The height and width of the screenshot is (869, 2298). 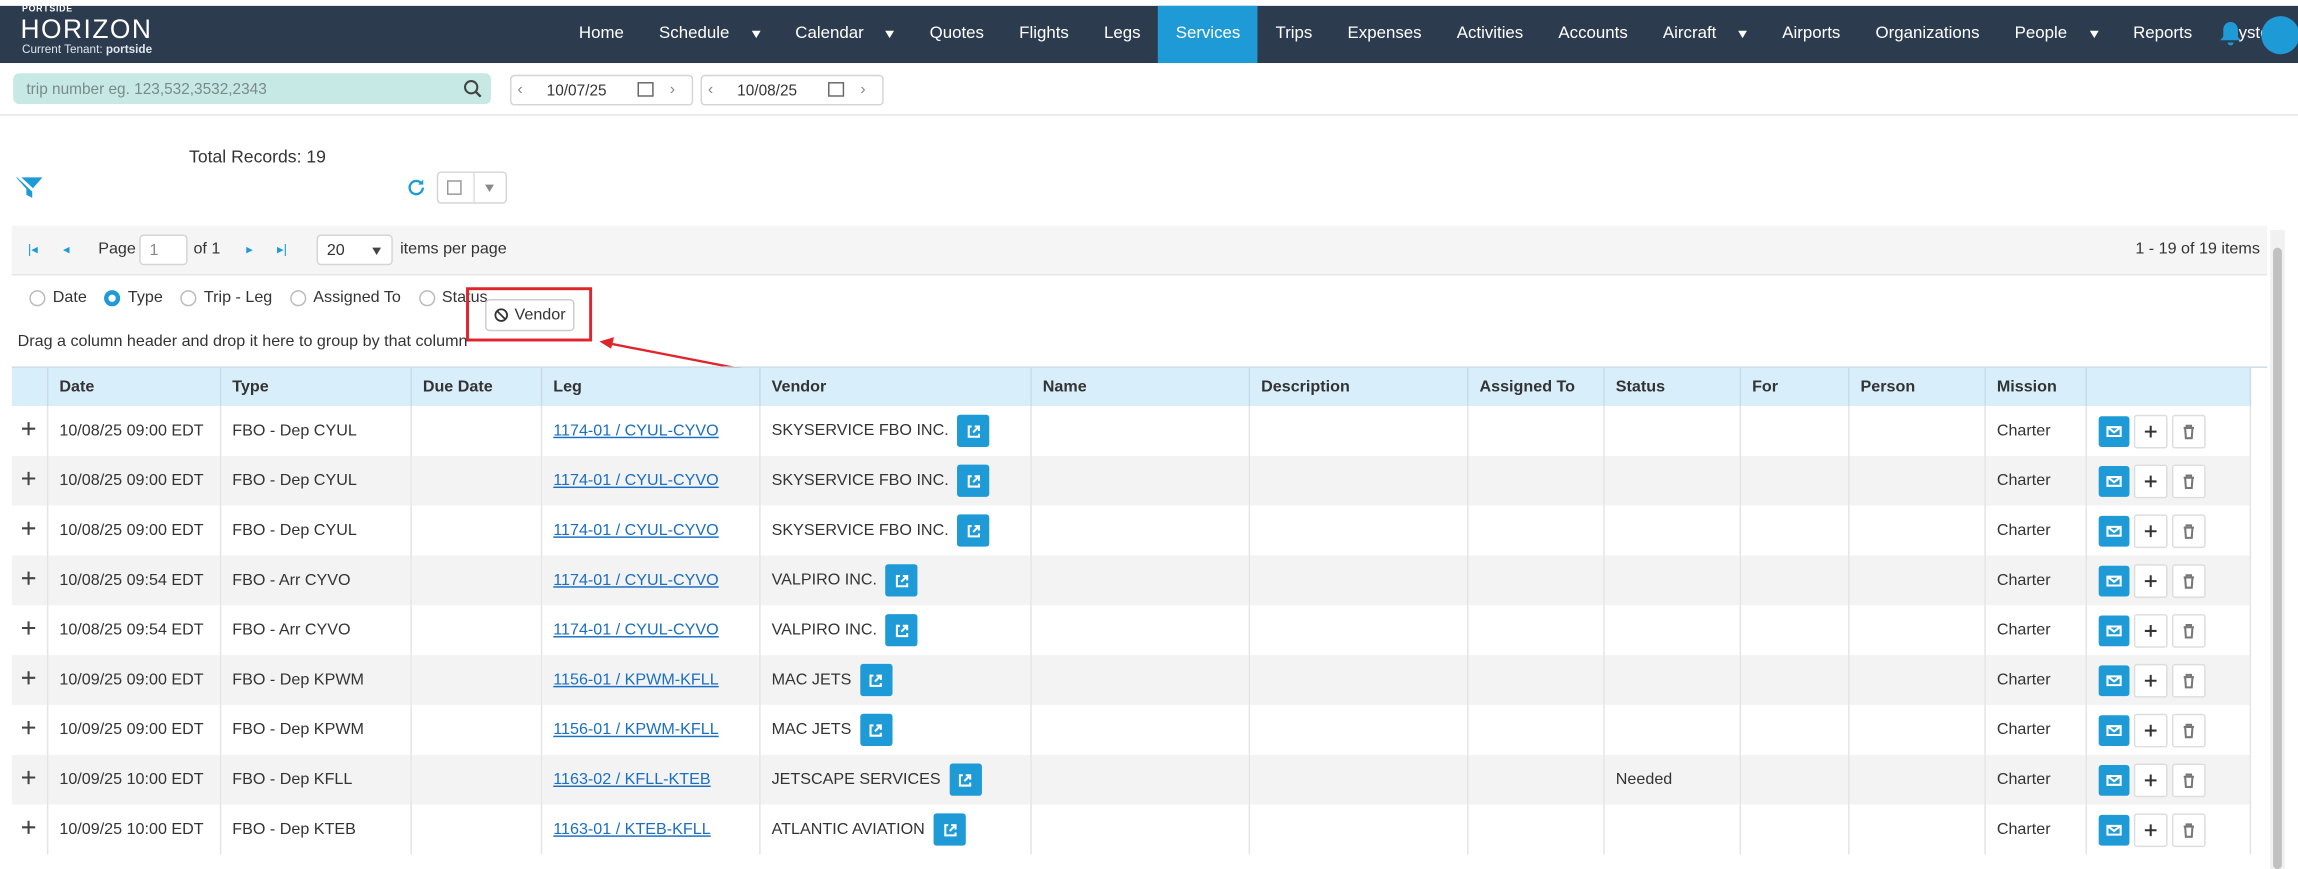 What do you see at coordinates (354, 250) in the screenshot?
I see `page-size: 20` at bounding box center [354, 250].